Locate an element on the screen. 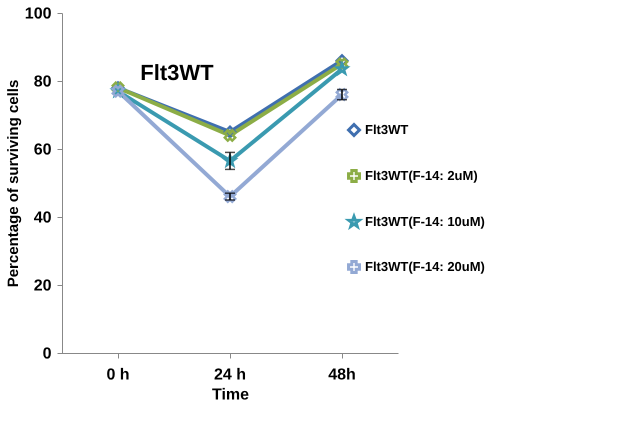 This screenshot has width=638, height=448. x-axis-title: Time is located at coordinates (231, 395).